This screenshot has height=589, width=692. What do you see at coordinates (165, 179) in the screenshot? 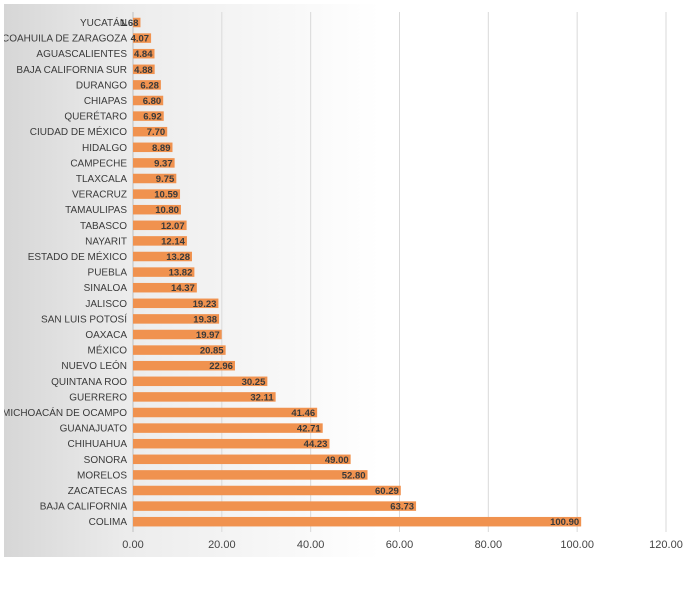
I see `data-label: 9.75` at bounding box center [165, 179].